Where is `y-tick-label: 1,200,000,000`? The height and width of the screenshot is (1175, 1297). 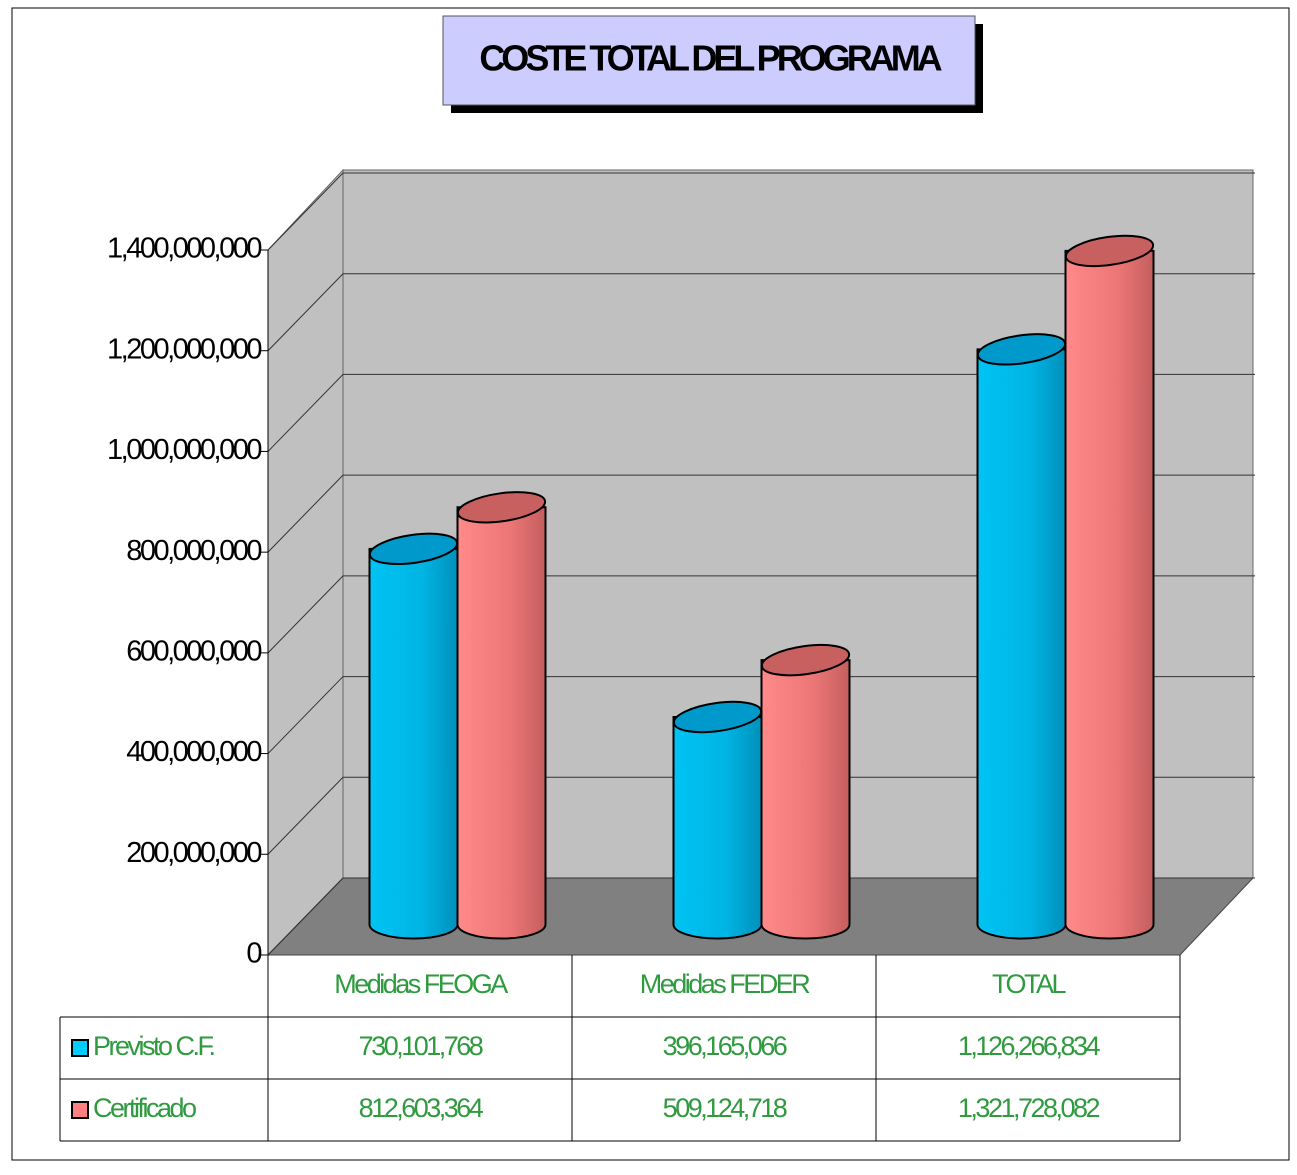 y-tick-label: 1,200,000,000 is located at coordinates (184, 349).